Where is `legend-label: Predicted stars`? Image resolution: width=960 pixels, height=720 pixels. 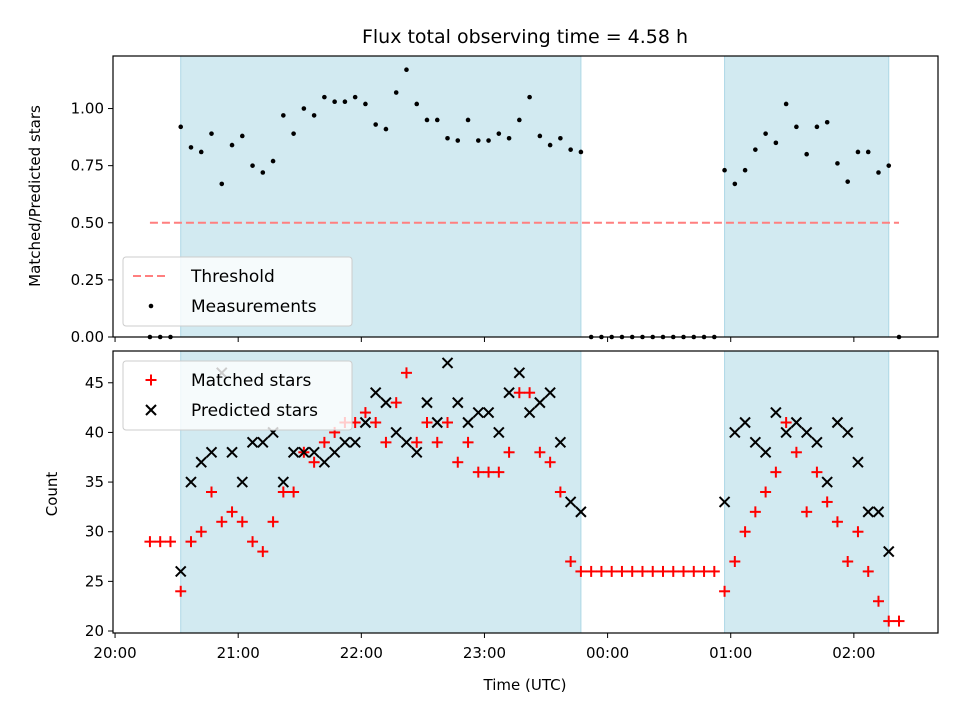 legend-label: Predicted stars is located at coordinates (254, 411).